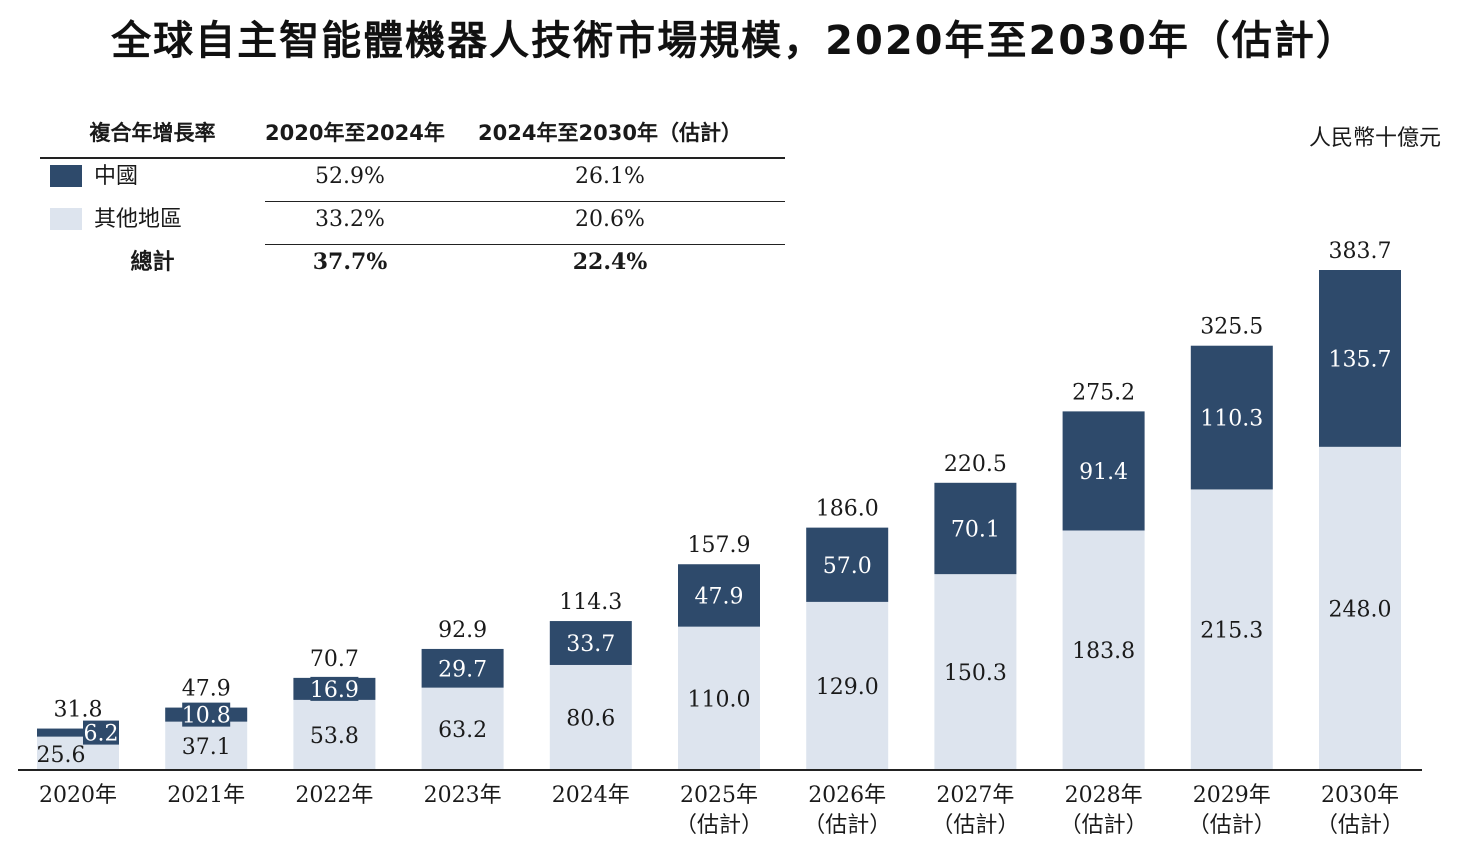 The image size is (1469, 845). I want to click on value-label-other: 215.3, so click(1231, 631).